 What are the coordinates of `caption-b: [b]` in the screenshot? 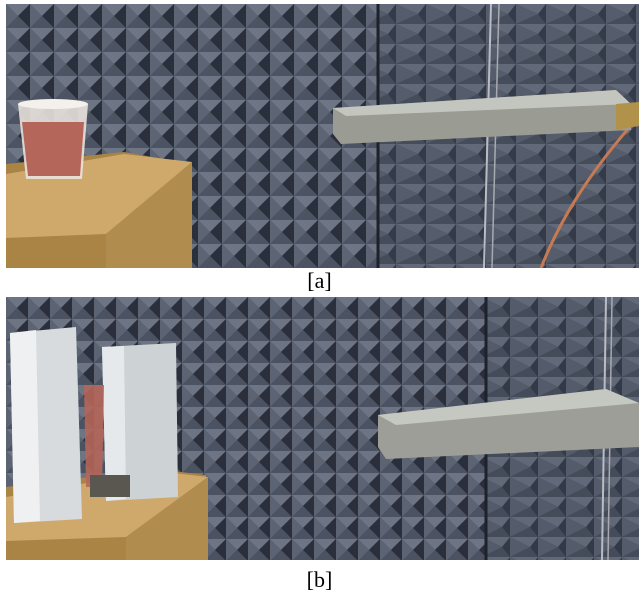 It's located at (319, 579).